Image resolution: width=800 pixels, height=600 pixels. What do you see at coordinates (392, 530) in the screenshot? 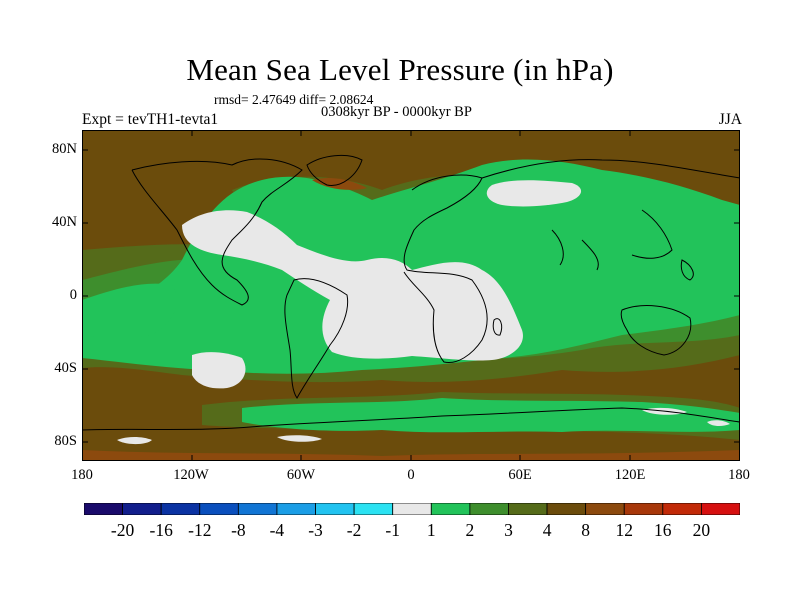
I see `colorbar-label: -1` at bounding box center [392, 530].